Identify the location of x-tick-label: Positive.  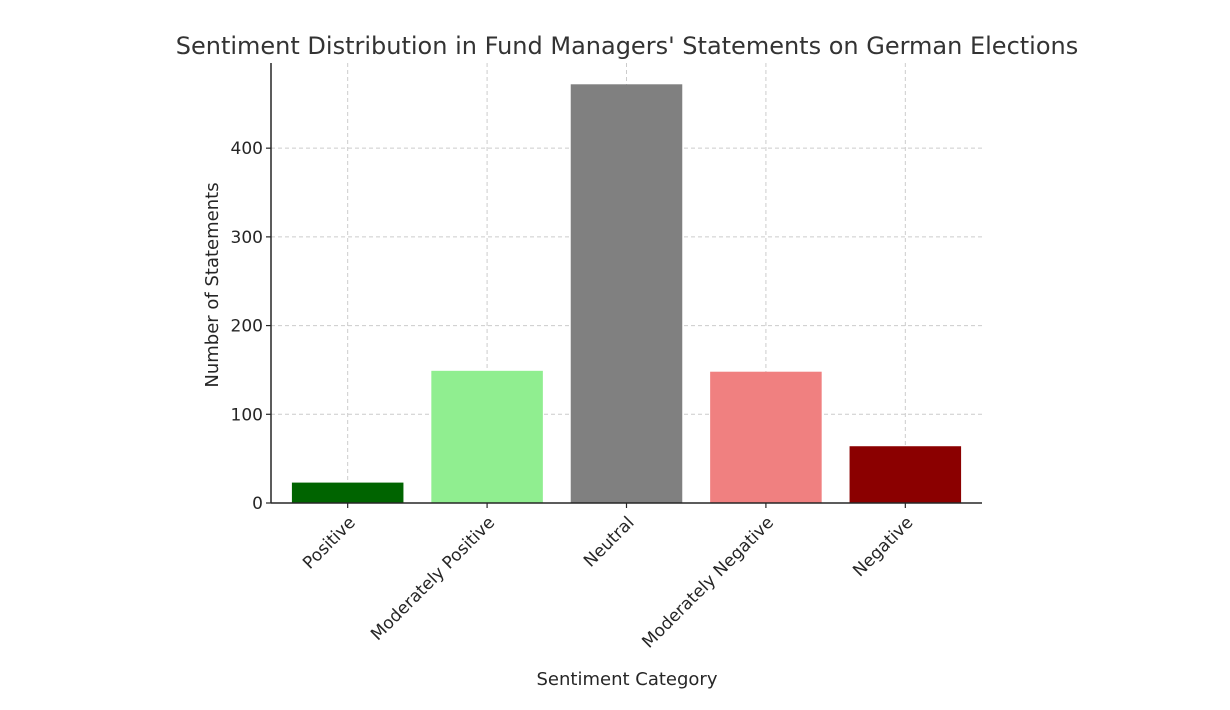
(329, 543).